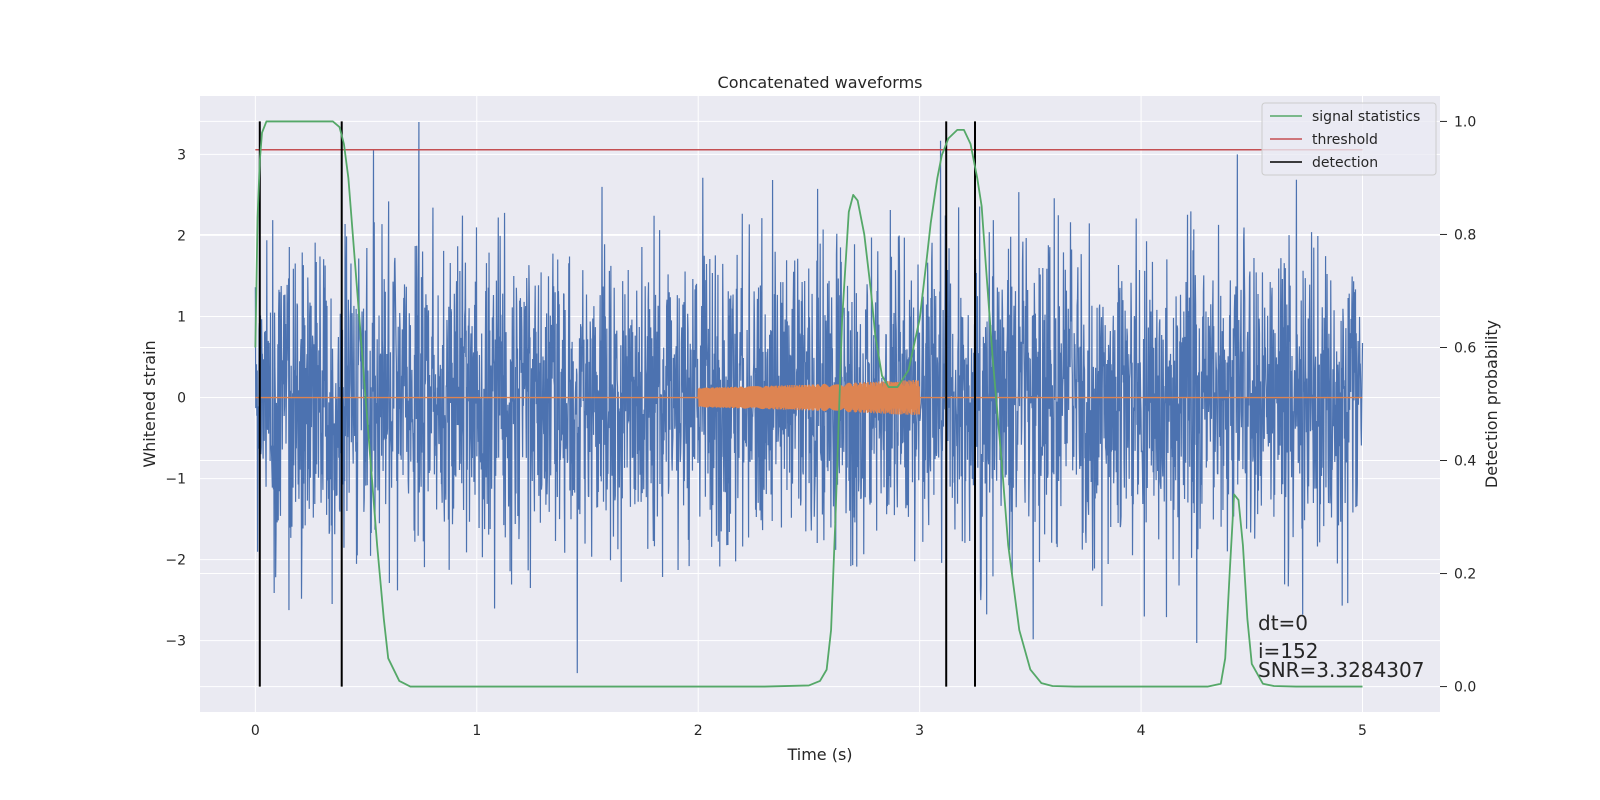 The image size is (1600, 800). What do you see at coordinates (819, 754) in the screenshot?
I see `x-axis-title: Time (s)` at bounding box center [819, 754].